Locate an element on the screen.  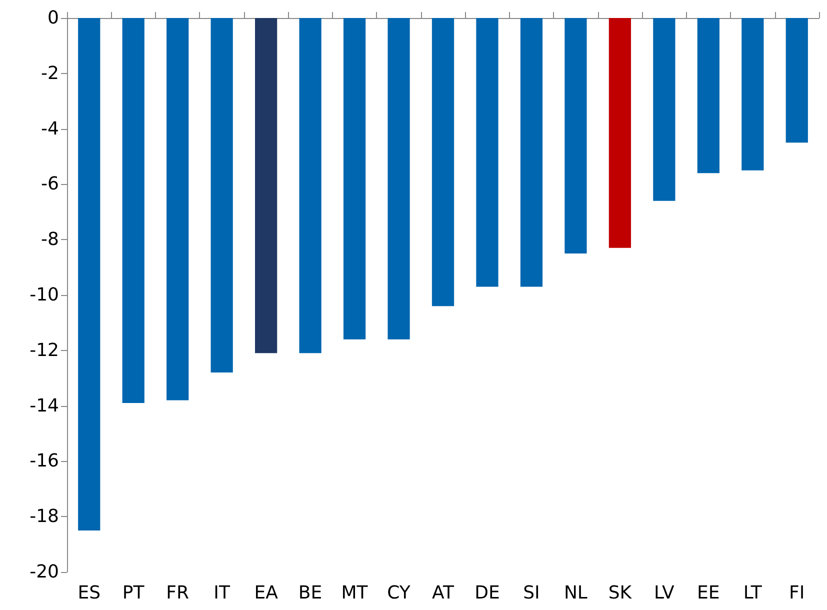
x-tick-label: EA is located at coordinates (266, 593).